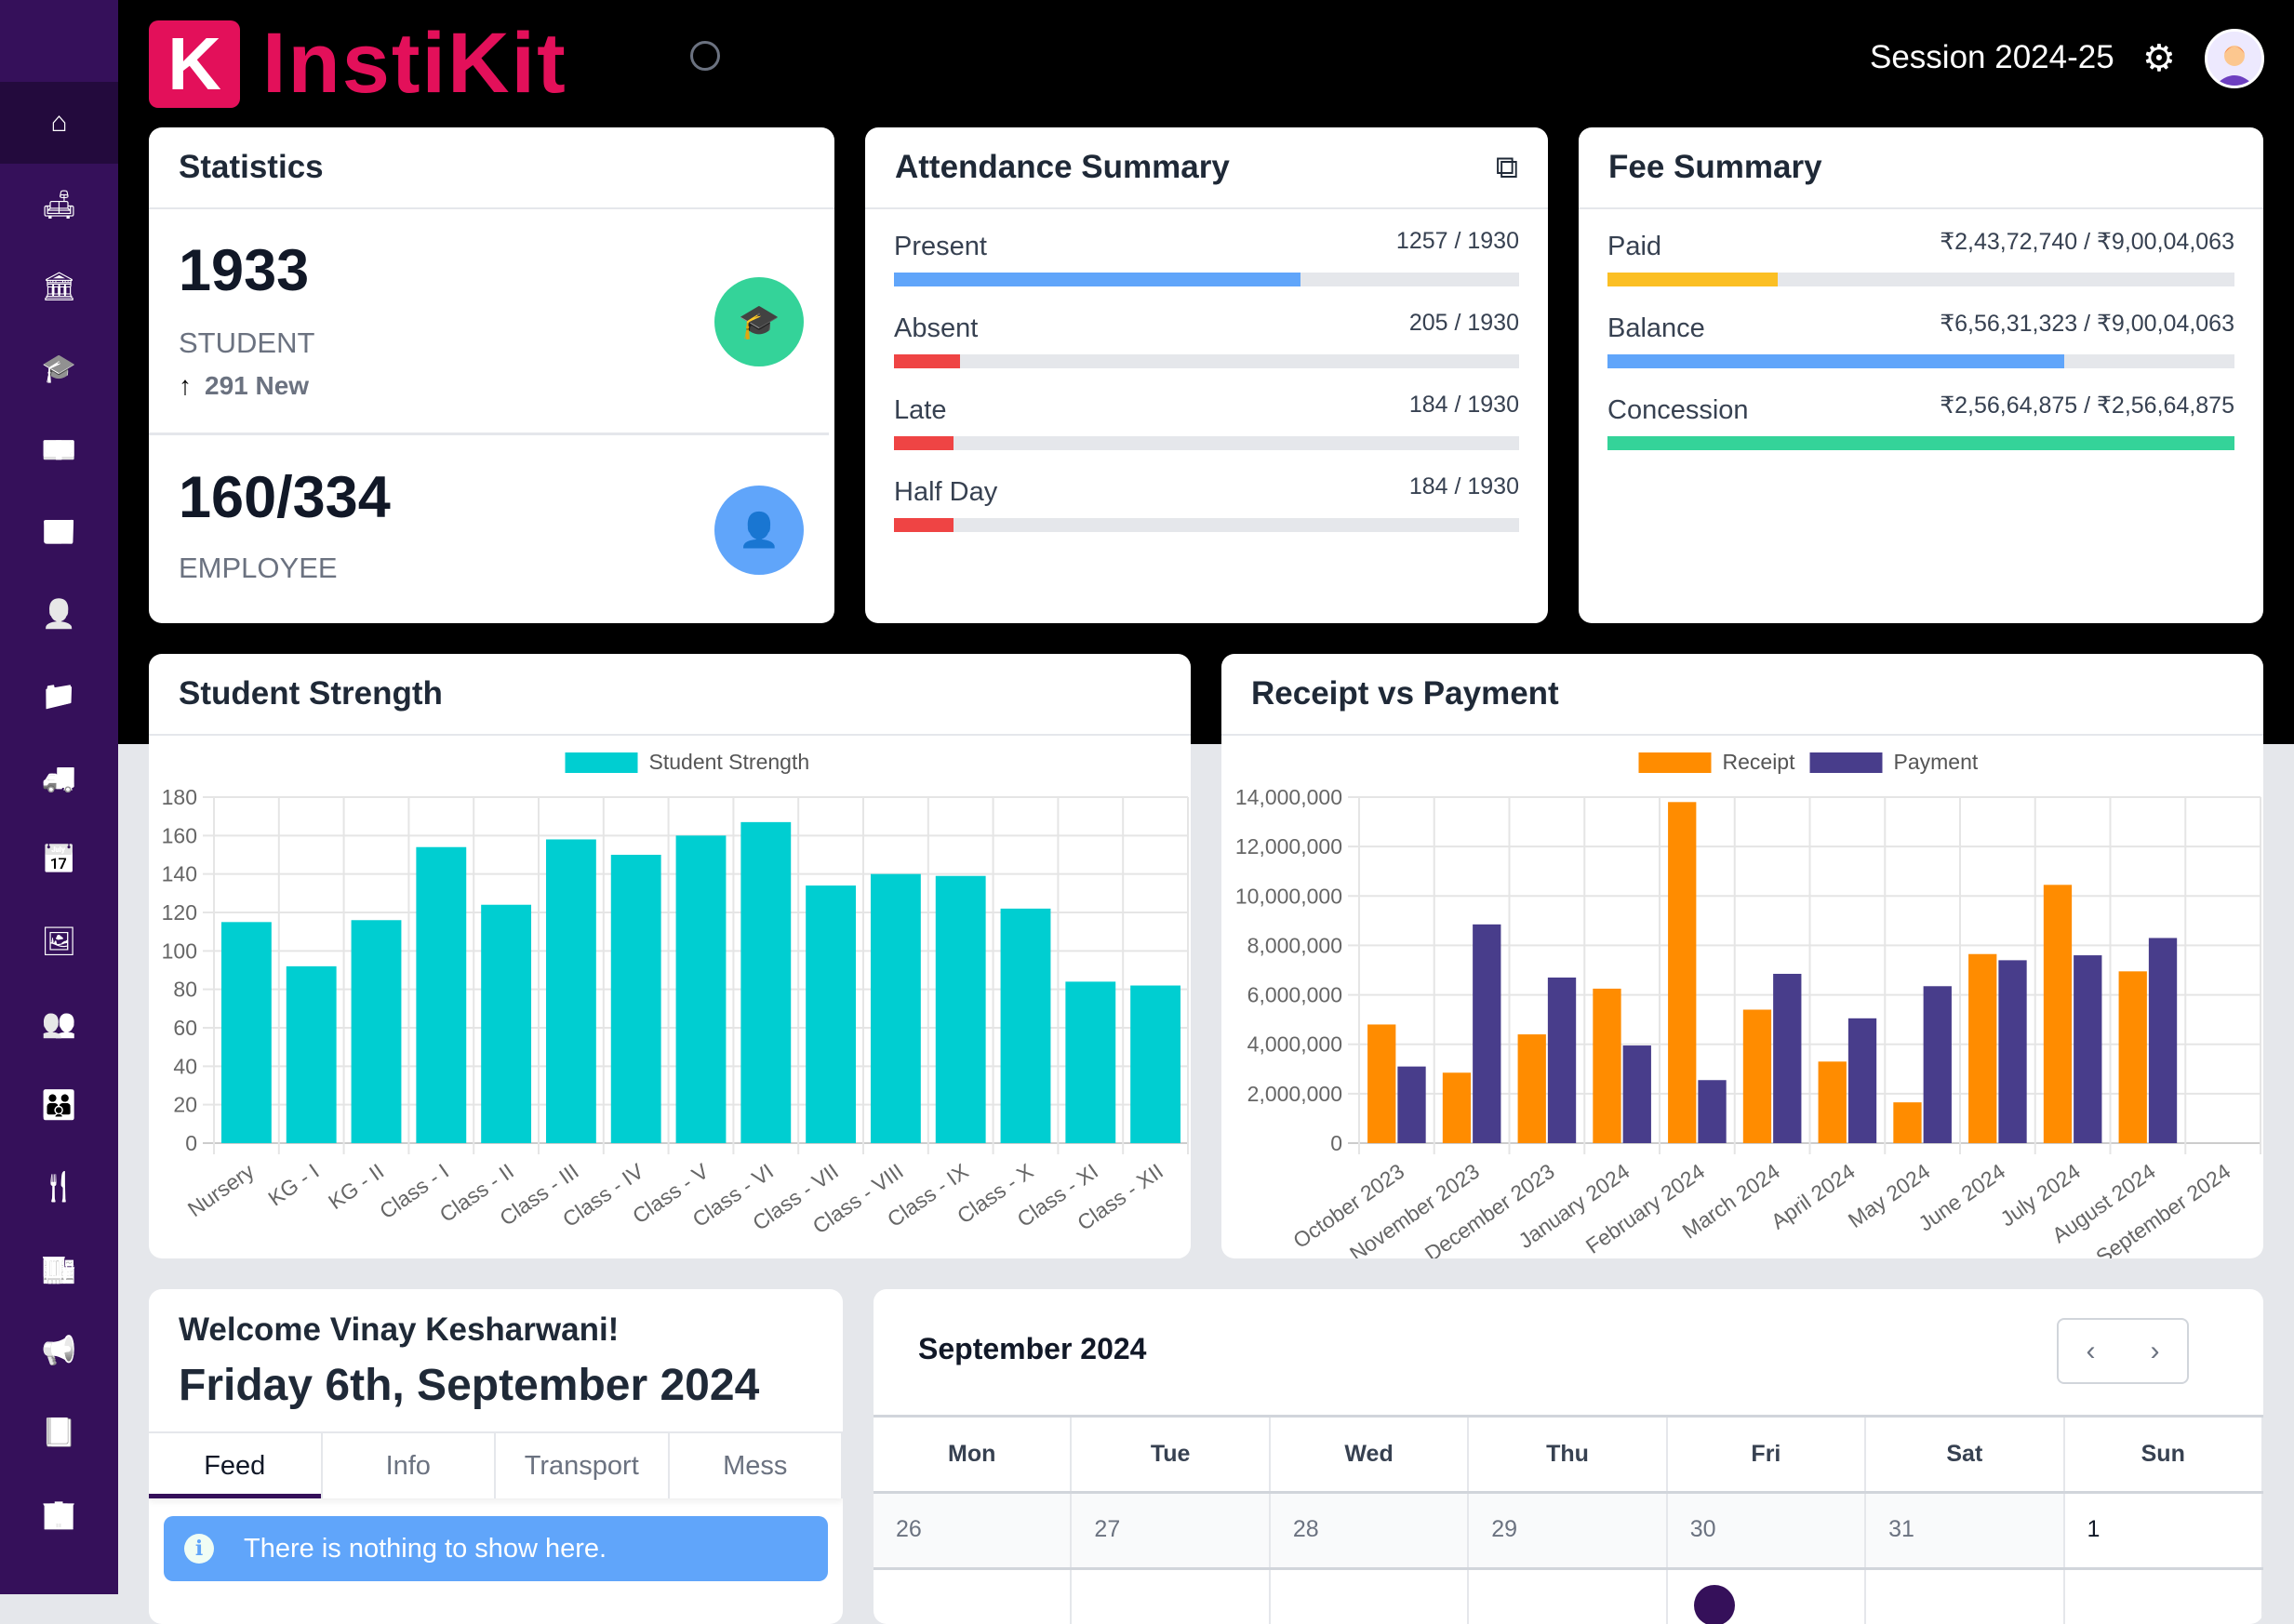 This screenshot has width=2294, height=1624. What do you see at coordinates (1463, 486) in the screenshot?
I see `row-value: 184 / 1930` at bounding box center [1463, 486].